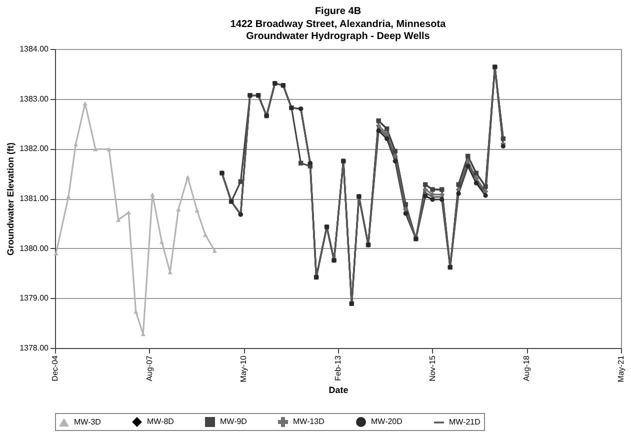  I want to click on x-tick-label: May-21, so click(621, 368).